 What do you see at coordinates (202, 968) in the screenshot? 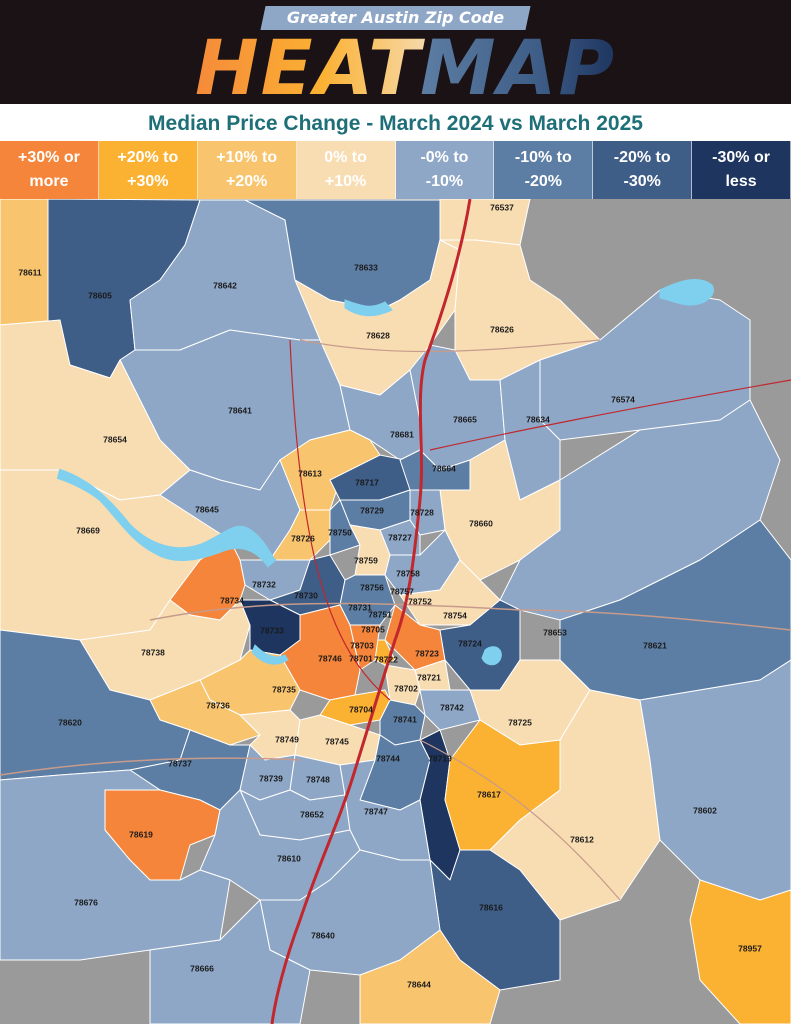
I see `zip-label: 78666` at bounding box center [202, 968].